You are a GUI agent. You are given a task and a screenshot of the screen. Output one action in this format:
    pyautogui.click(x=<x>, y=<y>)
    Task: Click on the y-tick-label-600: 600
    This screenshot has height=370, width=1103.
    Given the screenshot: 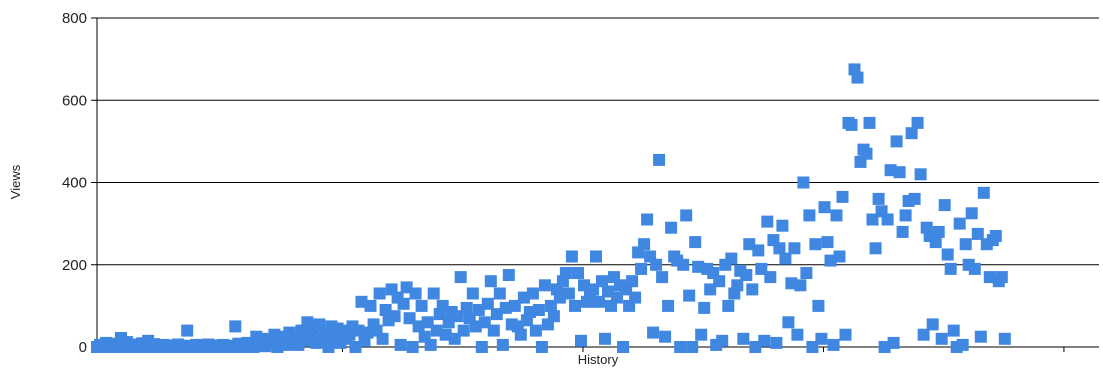 What is the action you would take?
    pyautogui.click(x=74, y=100)
    